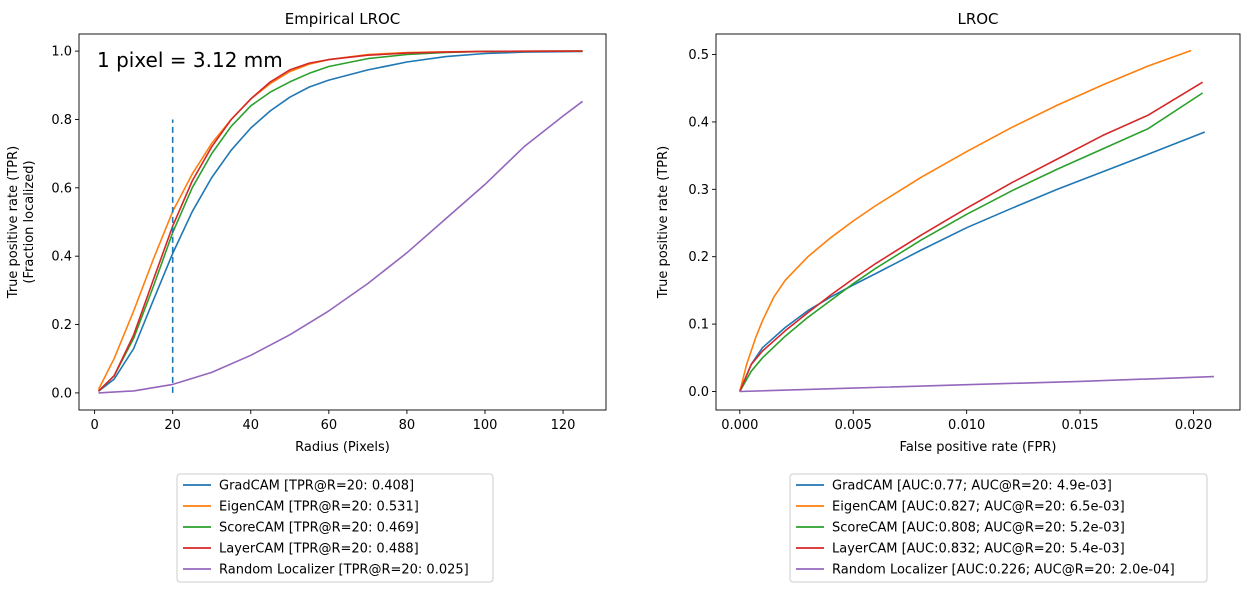 The height and width of the screenshot is (592, 1249). Describe the element at coordinates (966, 425) in the screenshot. I see `x-tick-label: 0.010` at that location.